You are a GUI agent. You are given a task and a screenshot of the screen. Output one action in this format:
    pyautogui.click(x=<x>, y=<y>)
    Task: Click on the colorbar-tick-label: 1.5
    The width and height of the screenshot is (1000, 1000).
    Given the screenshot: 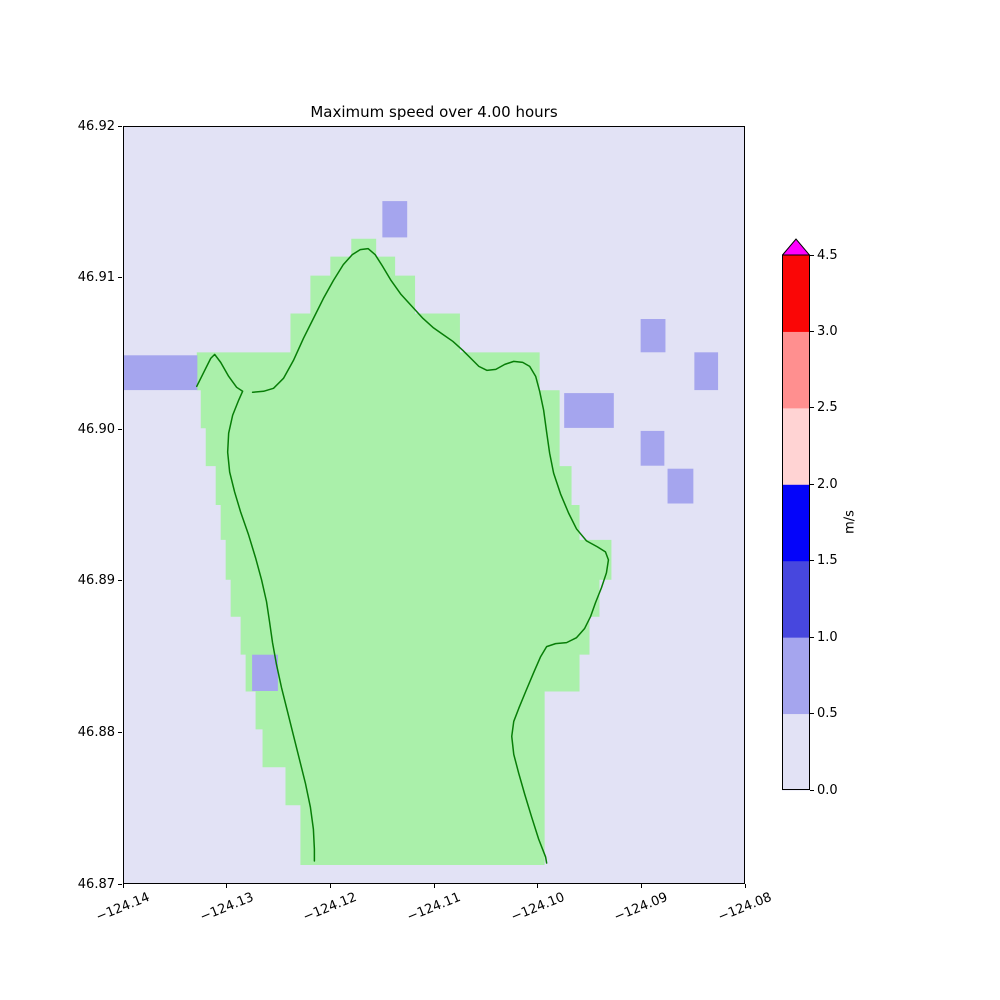 What is the action you would take?
    pyautogui.click(x=827, y=561)
    